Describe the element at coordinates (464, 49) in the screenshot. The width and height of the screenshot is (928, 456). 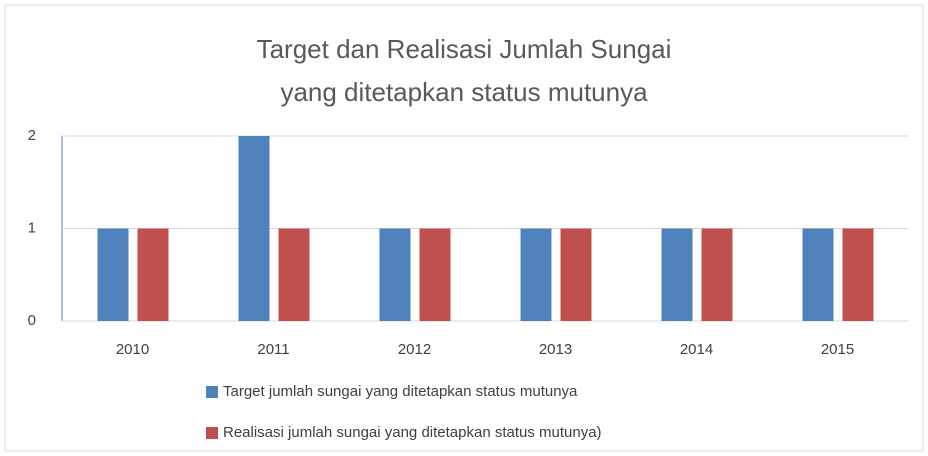
I see `chart-title: Target dan Realisasi Jumlah Sungai` at that location.